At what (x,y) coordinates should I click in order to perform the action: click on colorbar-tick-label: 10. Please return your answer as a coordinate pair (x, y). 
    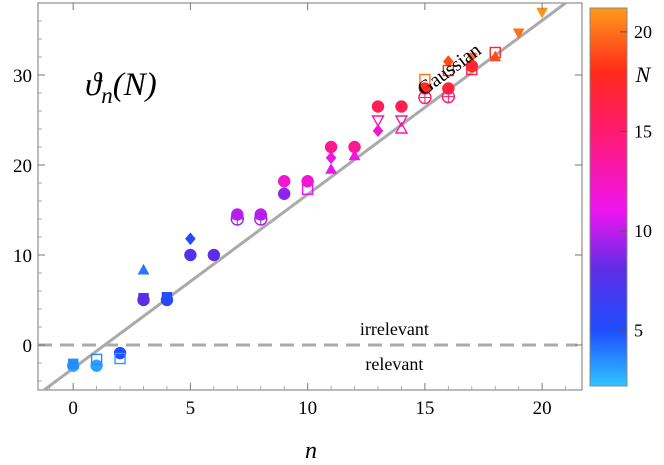
    Looking at the image, I should click on (643, 231).